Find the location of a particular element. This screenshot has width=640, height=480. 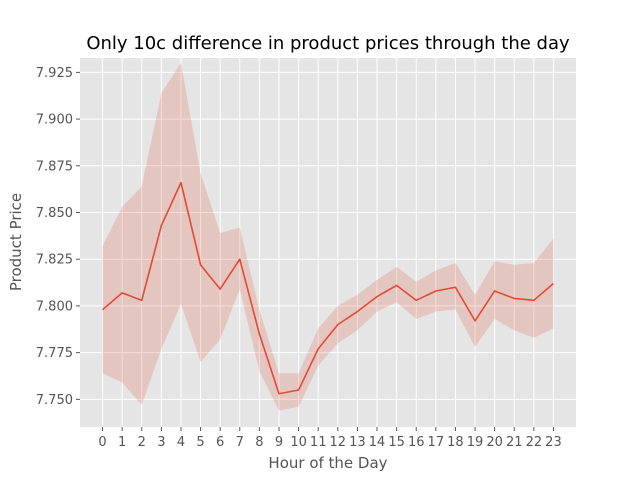

x-tick-label: 6 is located at coordinates (220, 442).